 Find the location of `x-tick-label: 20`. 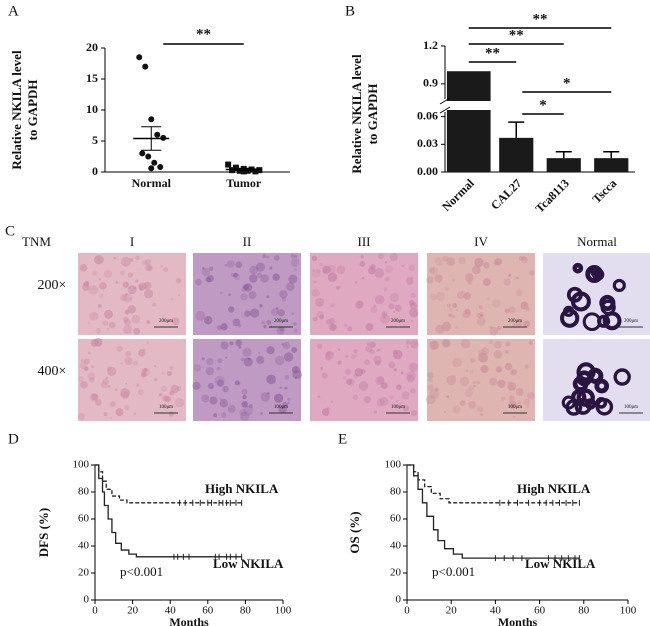

x-tick-label: 20 is located at coordinates (452, 611).